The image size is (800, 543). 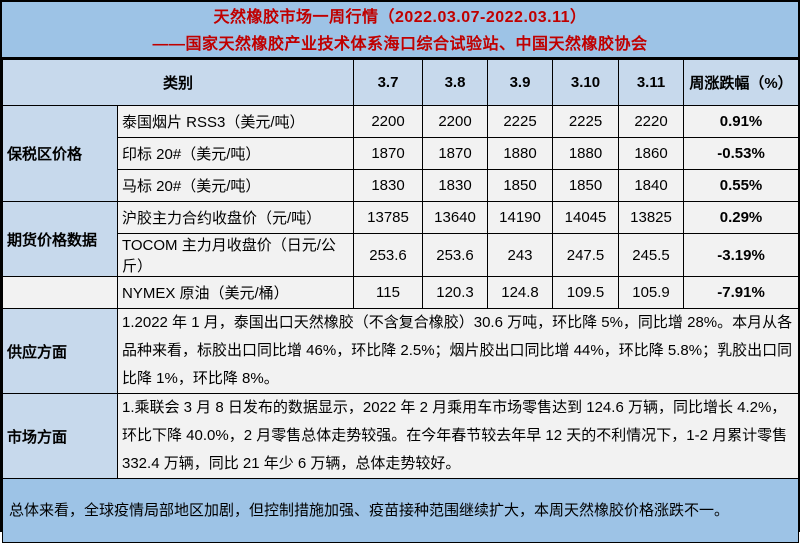 What do you see at coordinates (400, 17) in the screenshot?
I see `report-title-line1: 天然橡胶市场一周行情（2022.03.07-2022.03.11）` at bounding box center [400, 17].